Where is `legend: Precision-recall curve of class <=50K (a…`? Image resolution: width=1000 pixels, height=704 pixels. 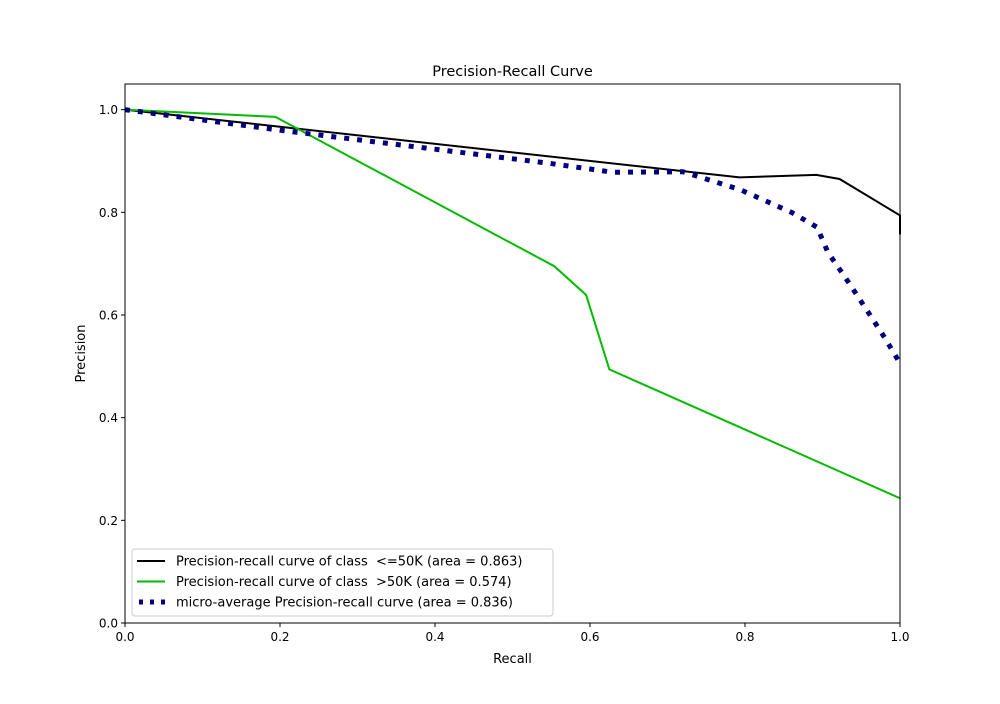 legend: Precision-recall curve of class <=50K (a… is located at coordinates (342, 582).